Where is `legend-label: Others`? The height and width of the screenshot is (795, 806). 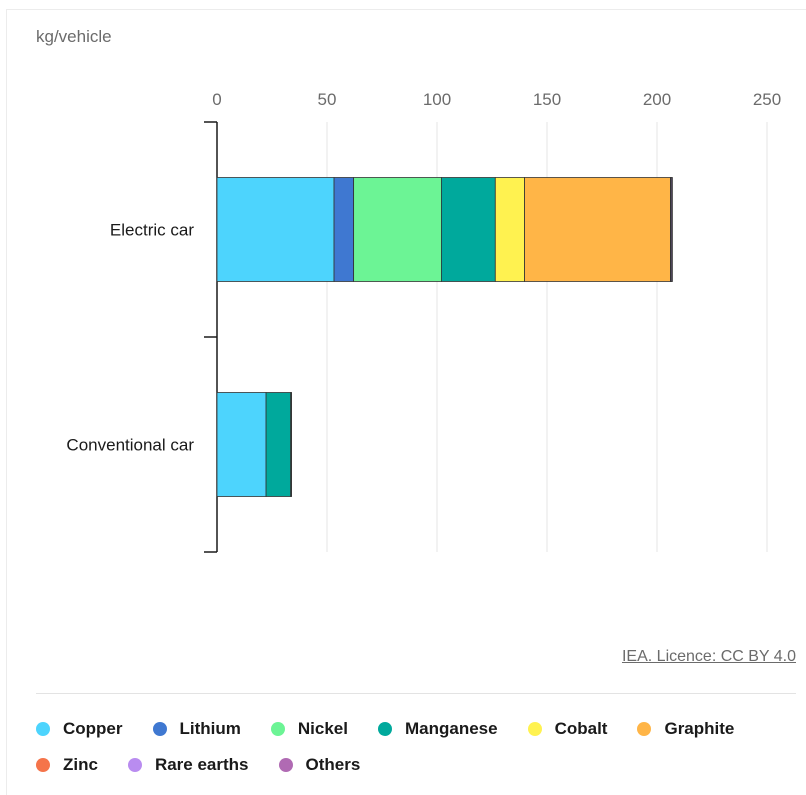 legend-label: Others is located at coordinates (333, 764).